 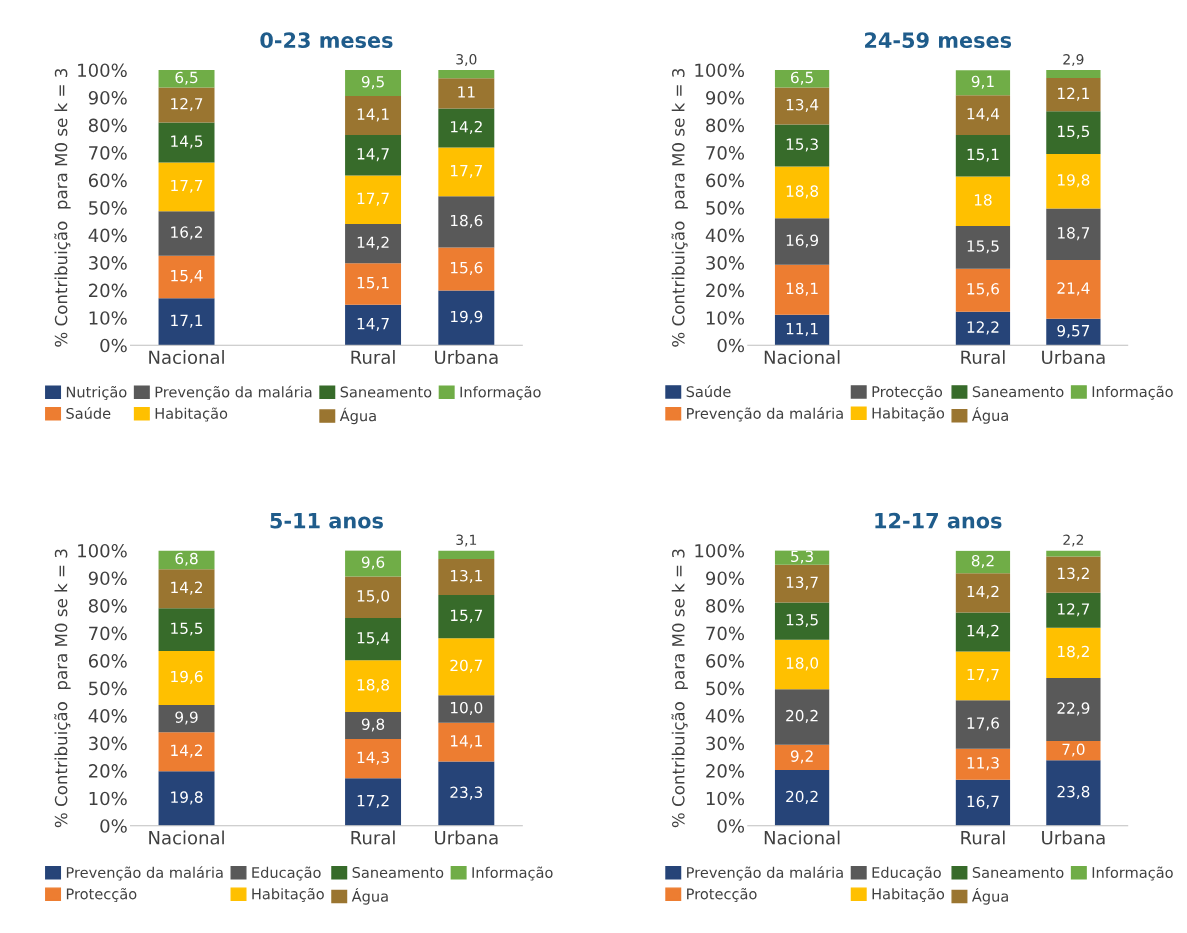 I want to click on data-label: 18,1, so click(x=802, y=289).